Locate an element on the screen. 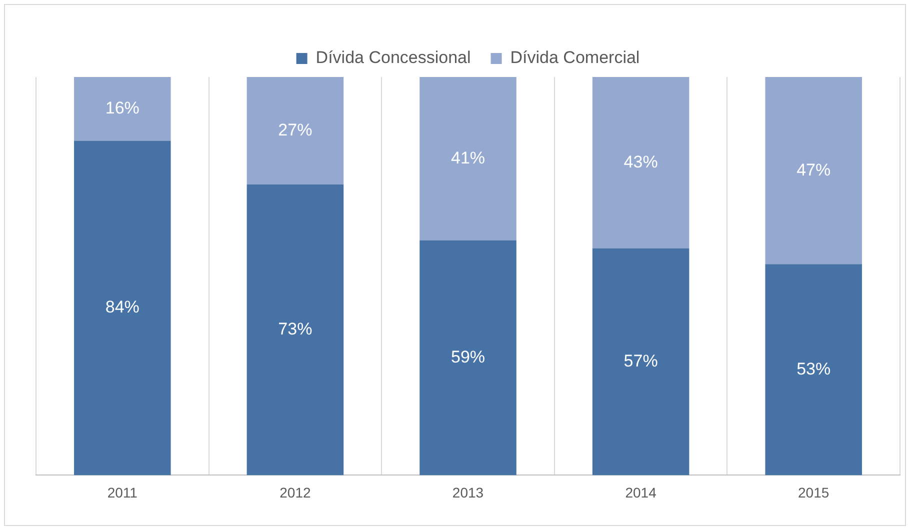  legend-label: Dívida Comercial is located at coordinates (575, 58).